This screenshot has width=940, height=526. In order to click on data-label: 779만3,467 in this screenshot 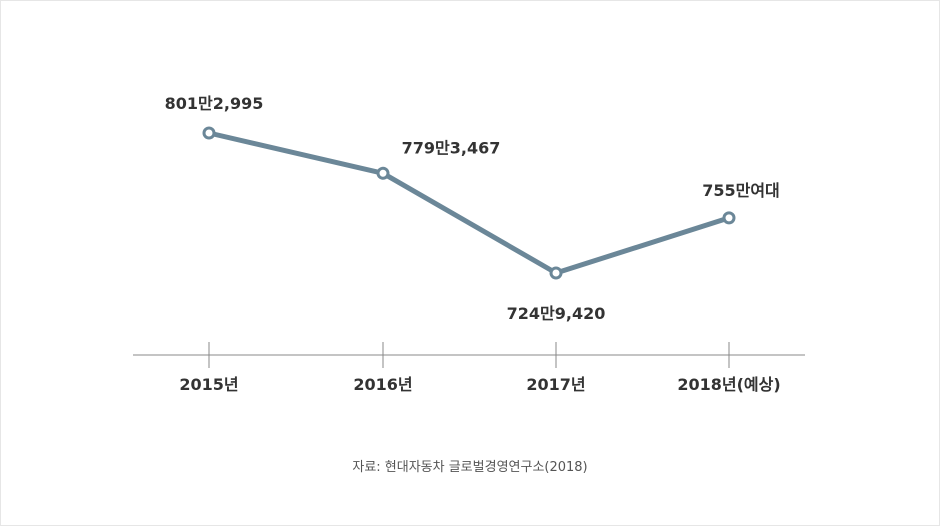, I will do `click(451, 147)`.